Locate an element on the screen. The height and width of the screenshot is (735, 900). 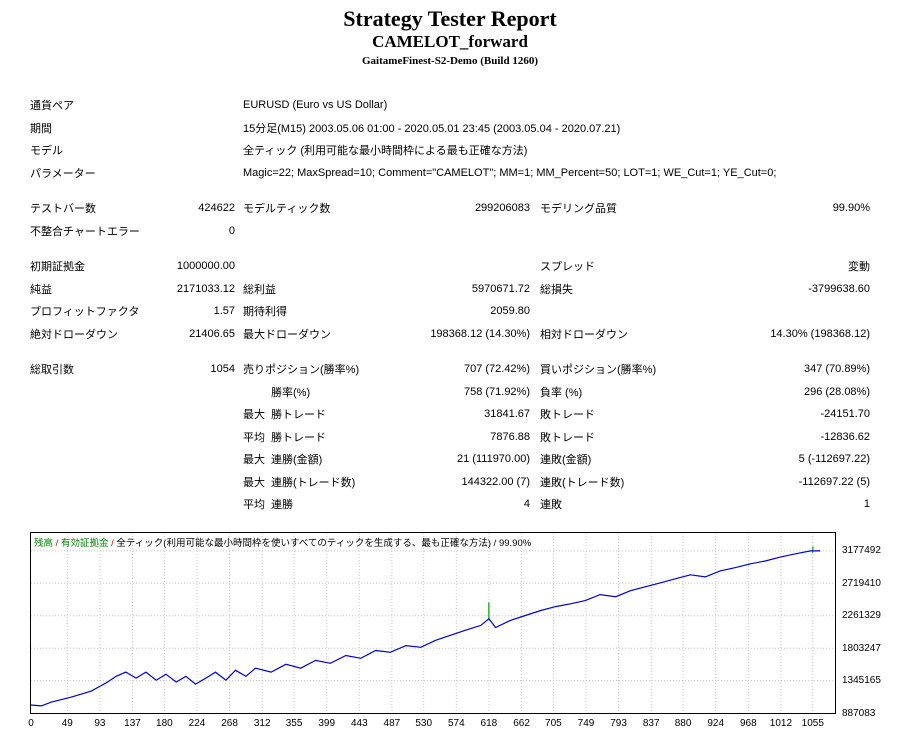
stat-value: 99.90% is located at coordinates (851, 208).